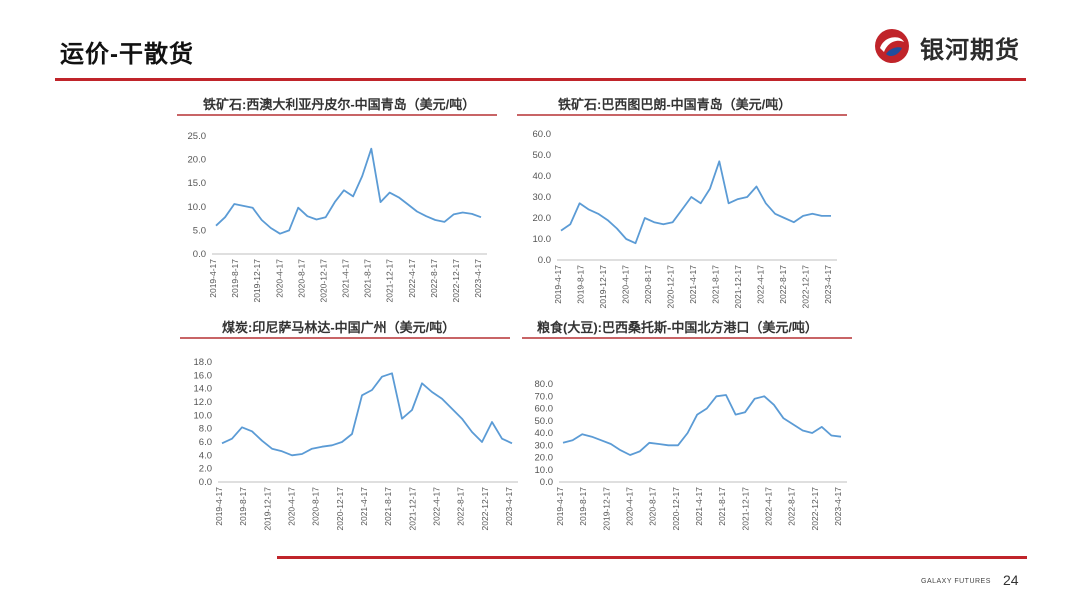  I want to click on y-tick-label: 8.0, so click(205, 429).